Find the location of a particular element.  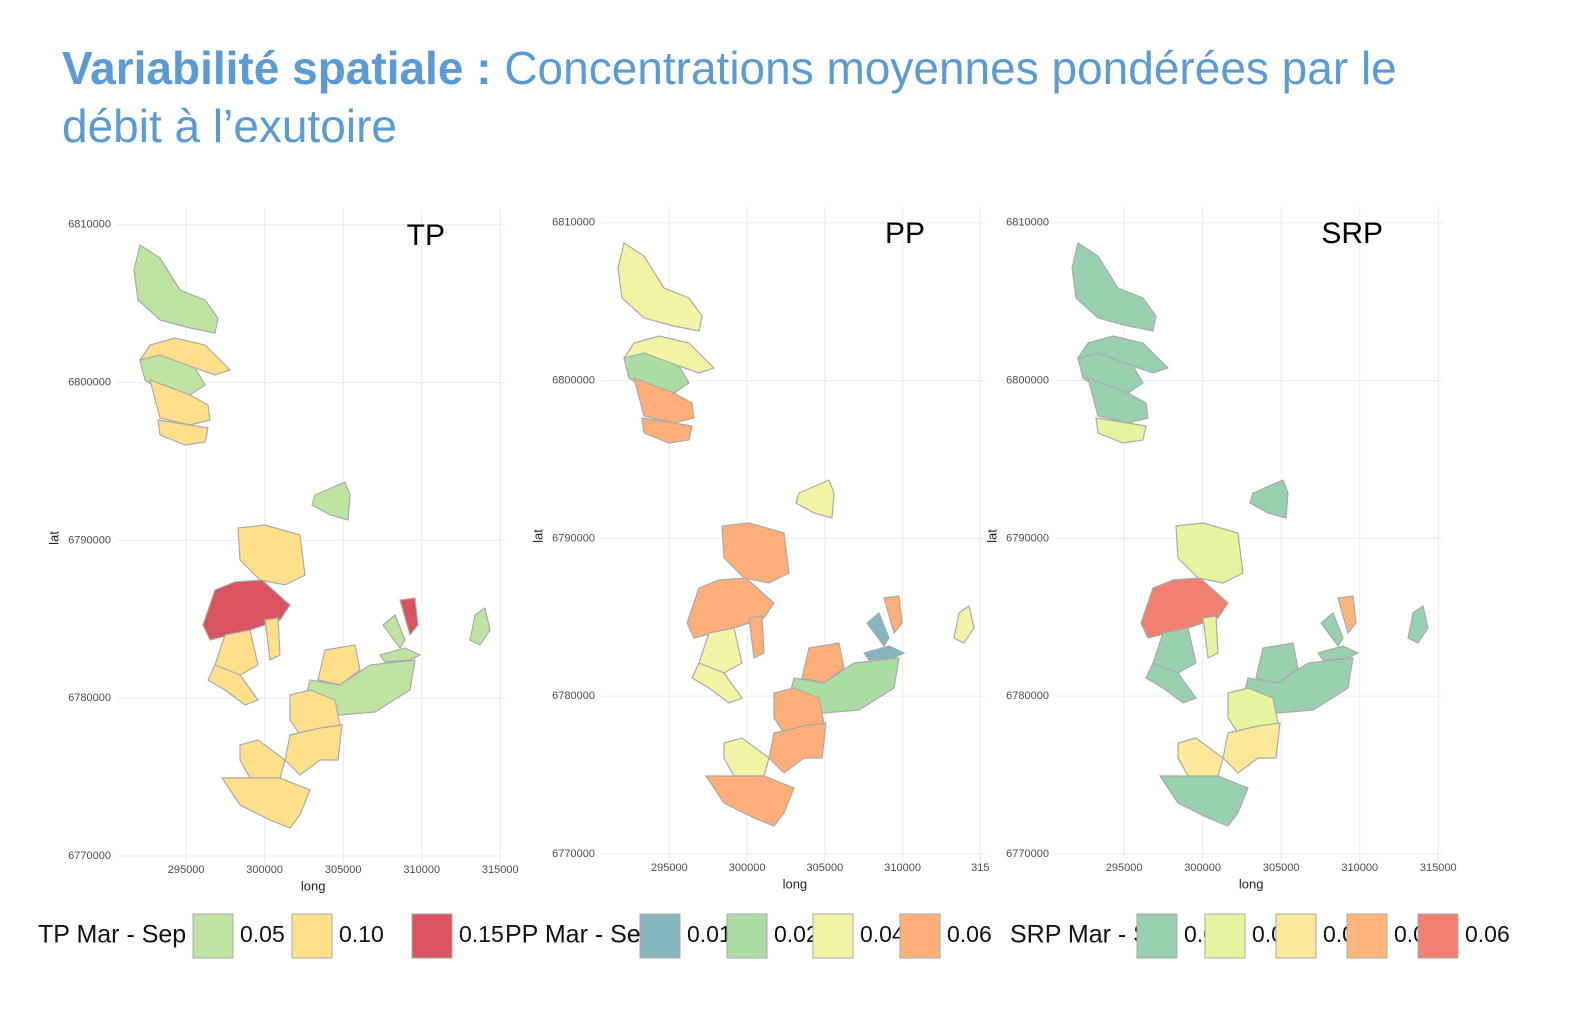

map-label: PP is located at coordinates (905, 233).